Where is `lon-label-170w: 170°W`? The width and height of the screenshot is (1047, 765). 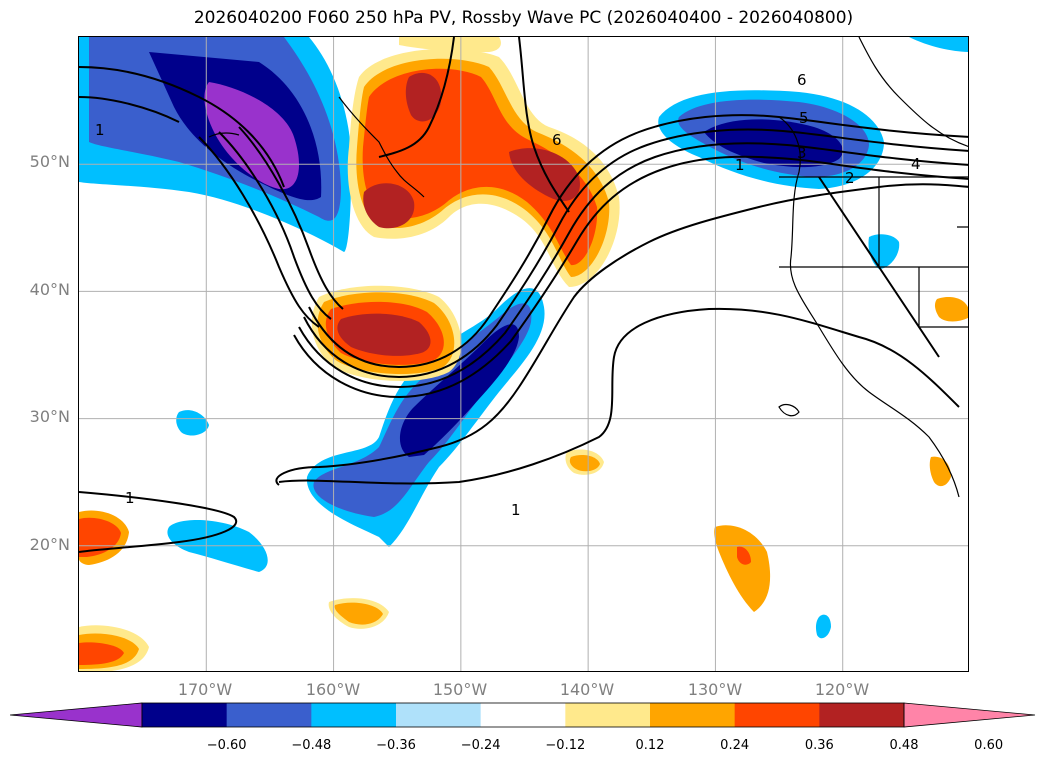
lon-label-170w: 170°W is located at coordinates (205, 689).